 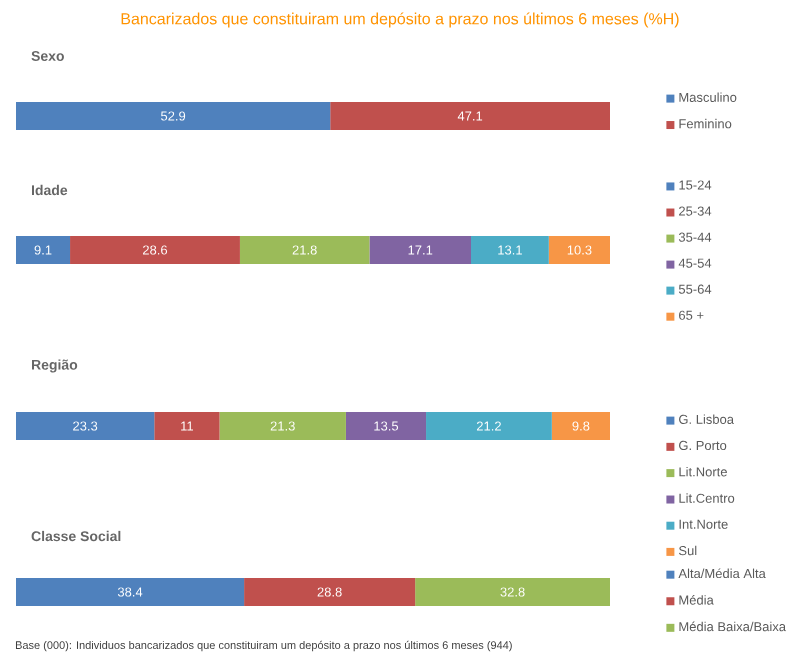 What do you see at coordinates (400, 20) in the screenshot?
I see `chart-title: Bancarizados que constituiram um depósito a prazo nos últimos 6 meses (%H)` at bounding box center [400, 20].